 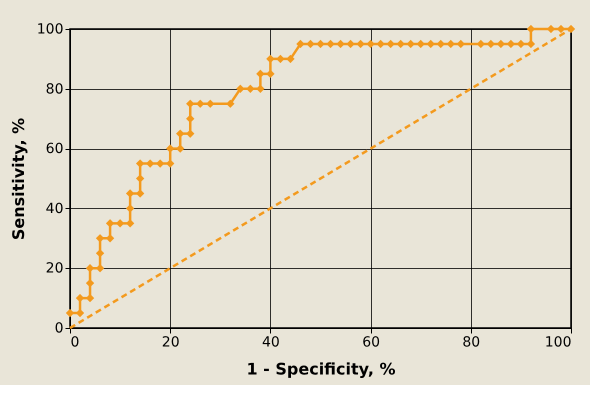 What do you see at coordinates (321, 369) in the screenshot?
I see `x-axis-title: 1 - Specificity, %` at bounding box center [321, 369].